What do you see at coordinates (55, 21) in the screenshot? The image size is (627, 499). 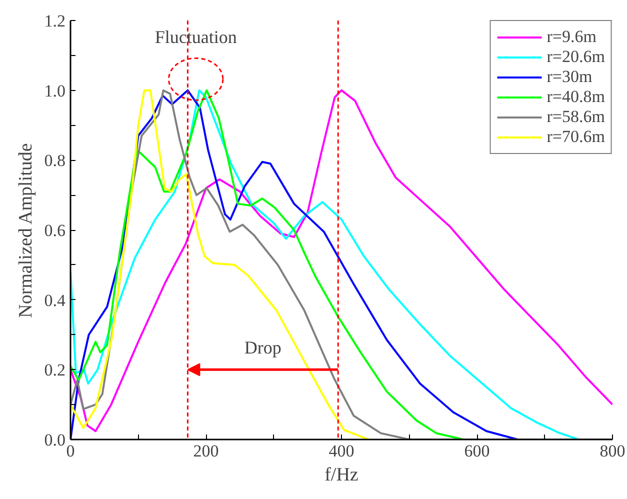 I see `y-tick-label: 1.2` at bounding box center [55, 21].